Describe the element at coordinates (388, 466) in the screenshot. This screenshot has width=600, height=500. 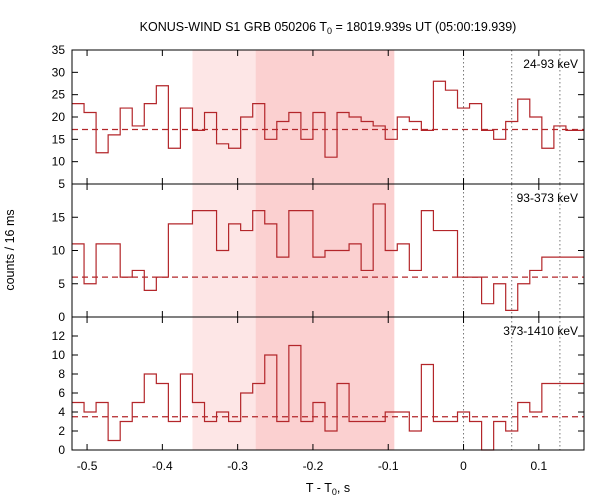
I see `x-tick-label: -0.1` at that location.